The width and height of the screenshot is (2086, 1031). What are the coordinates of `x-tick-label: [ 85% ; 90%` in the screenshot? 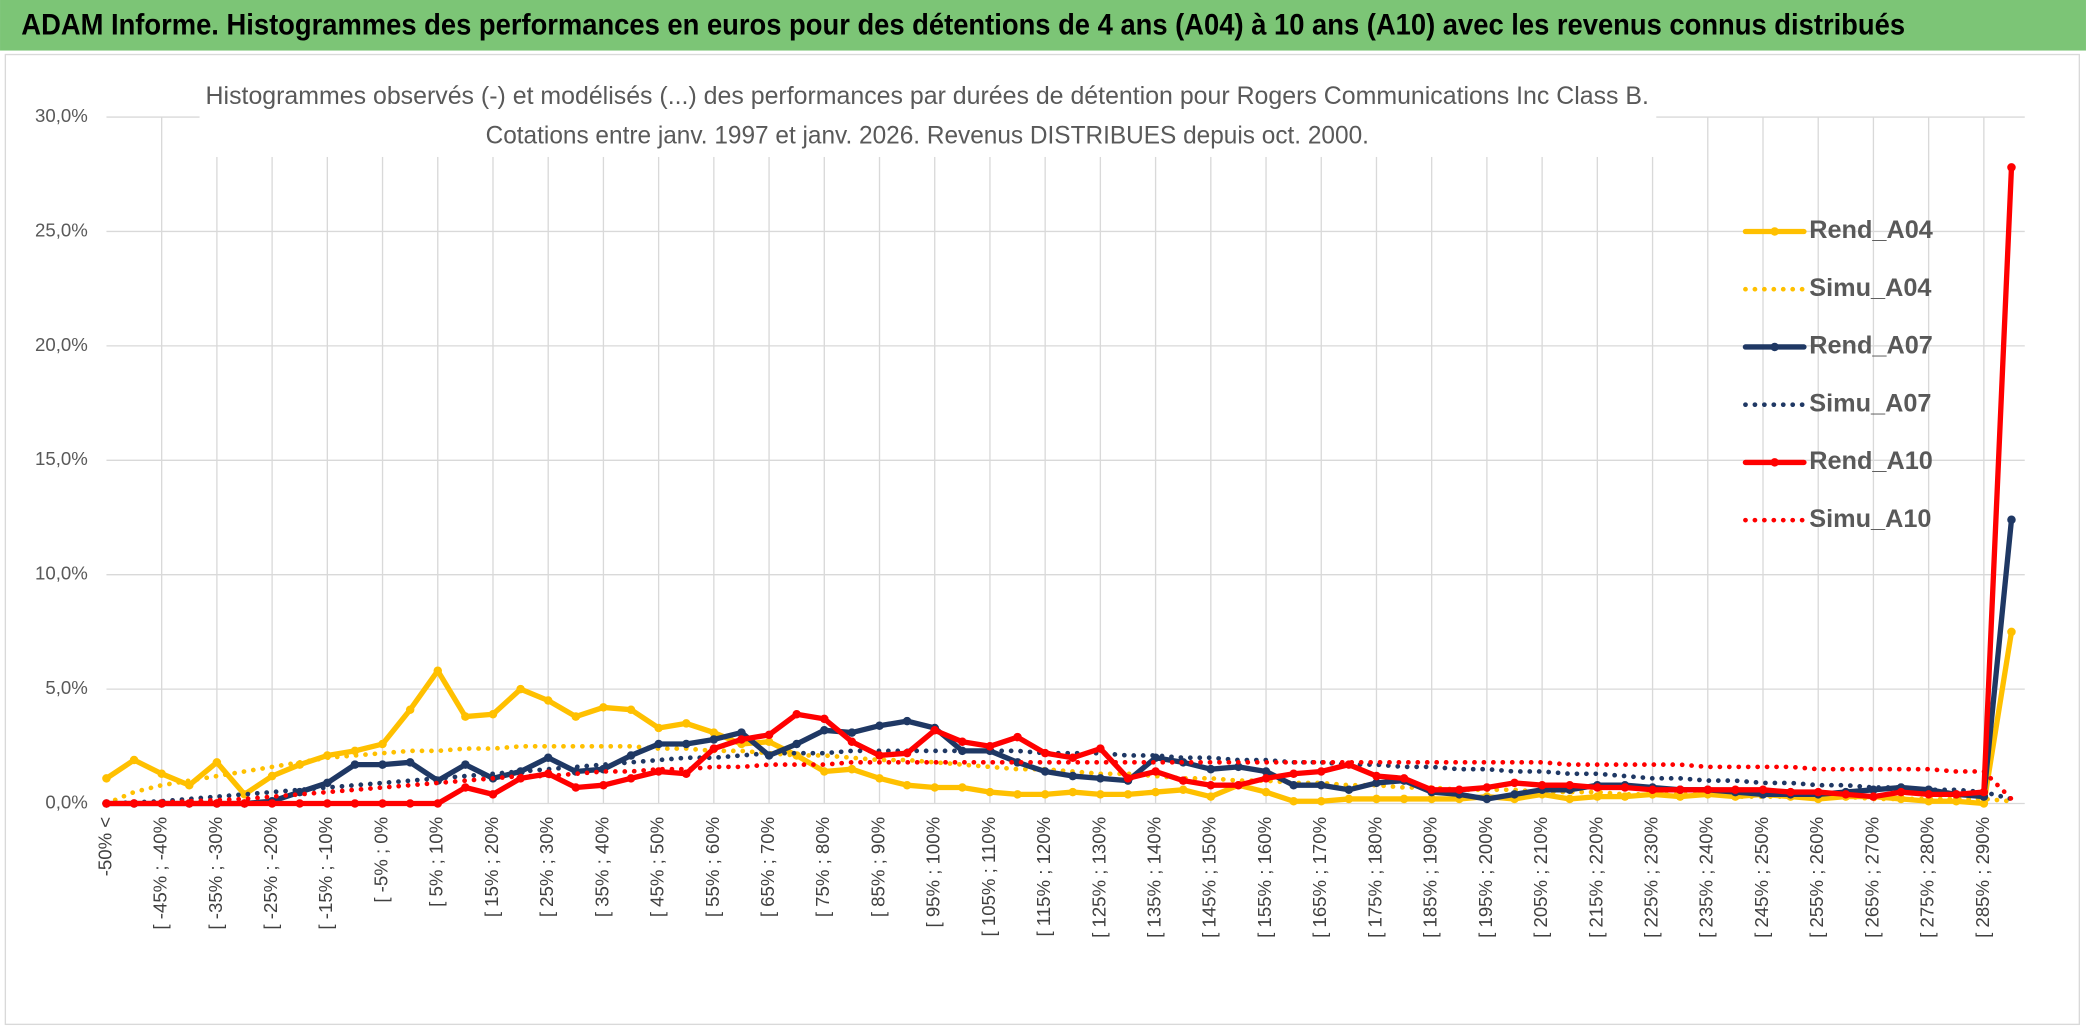 It's located at (877, 867).